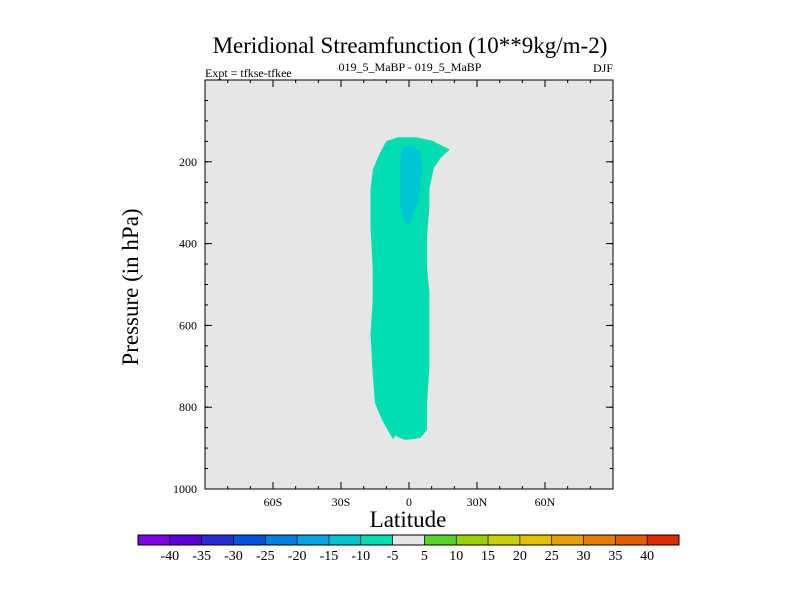  I want to click on colorbar-label: 30, so click(584, 556).